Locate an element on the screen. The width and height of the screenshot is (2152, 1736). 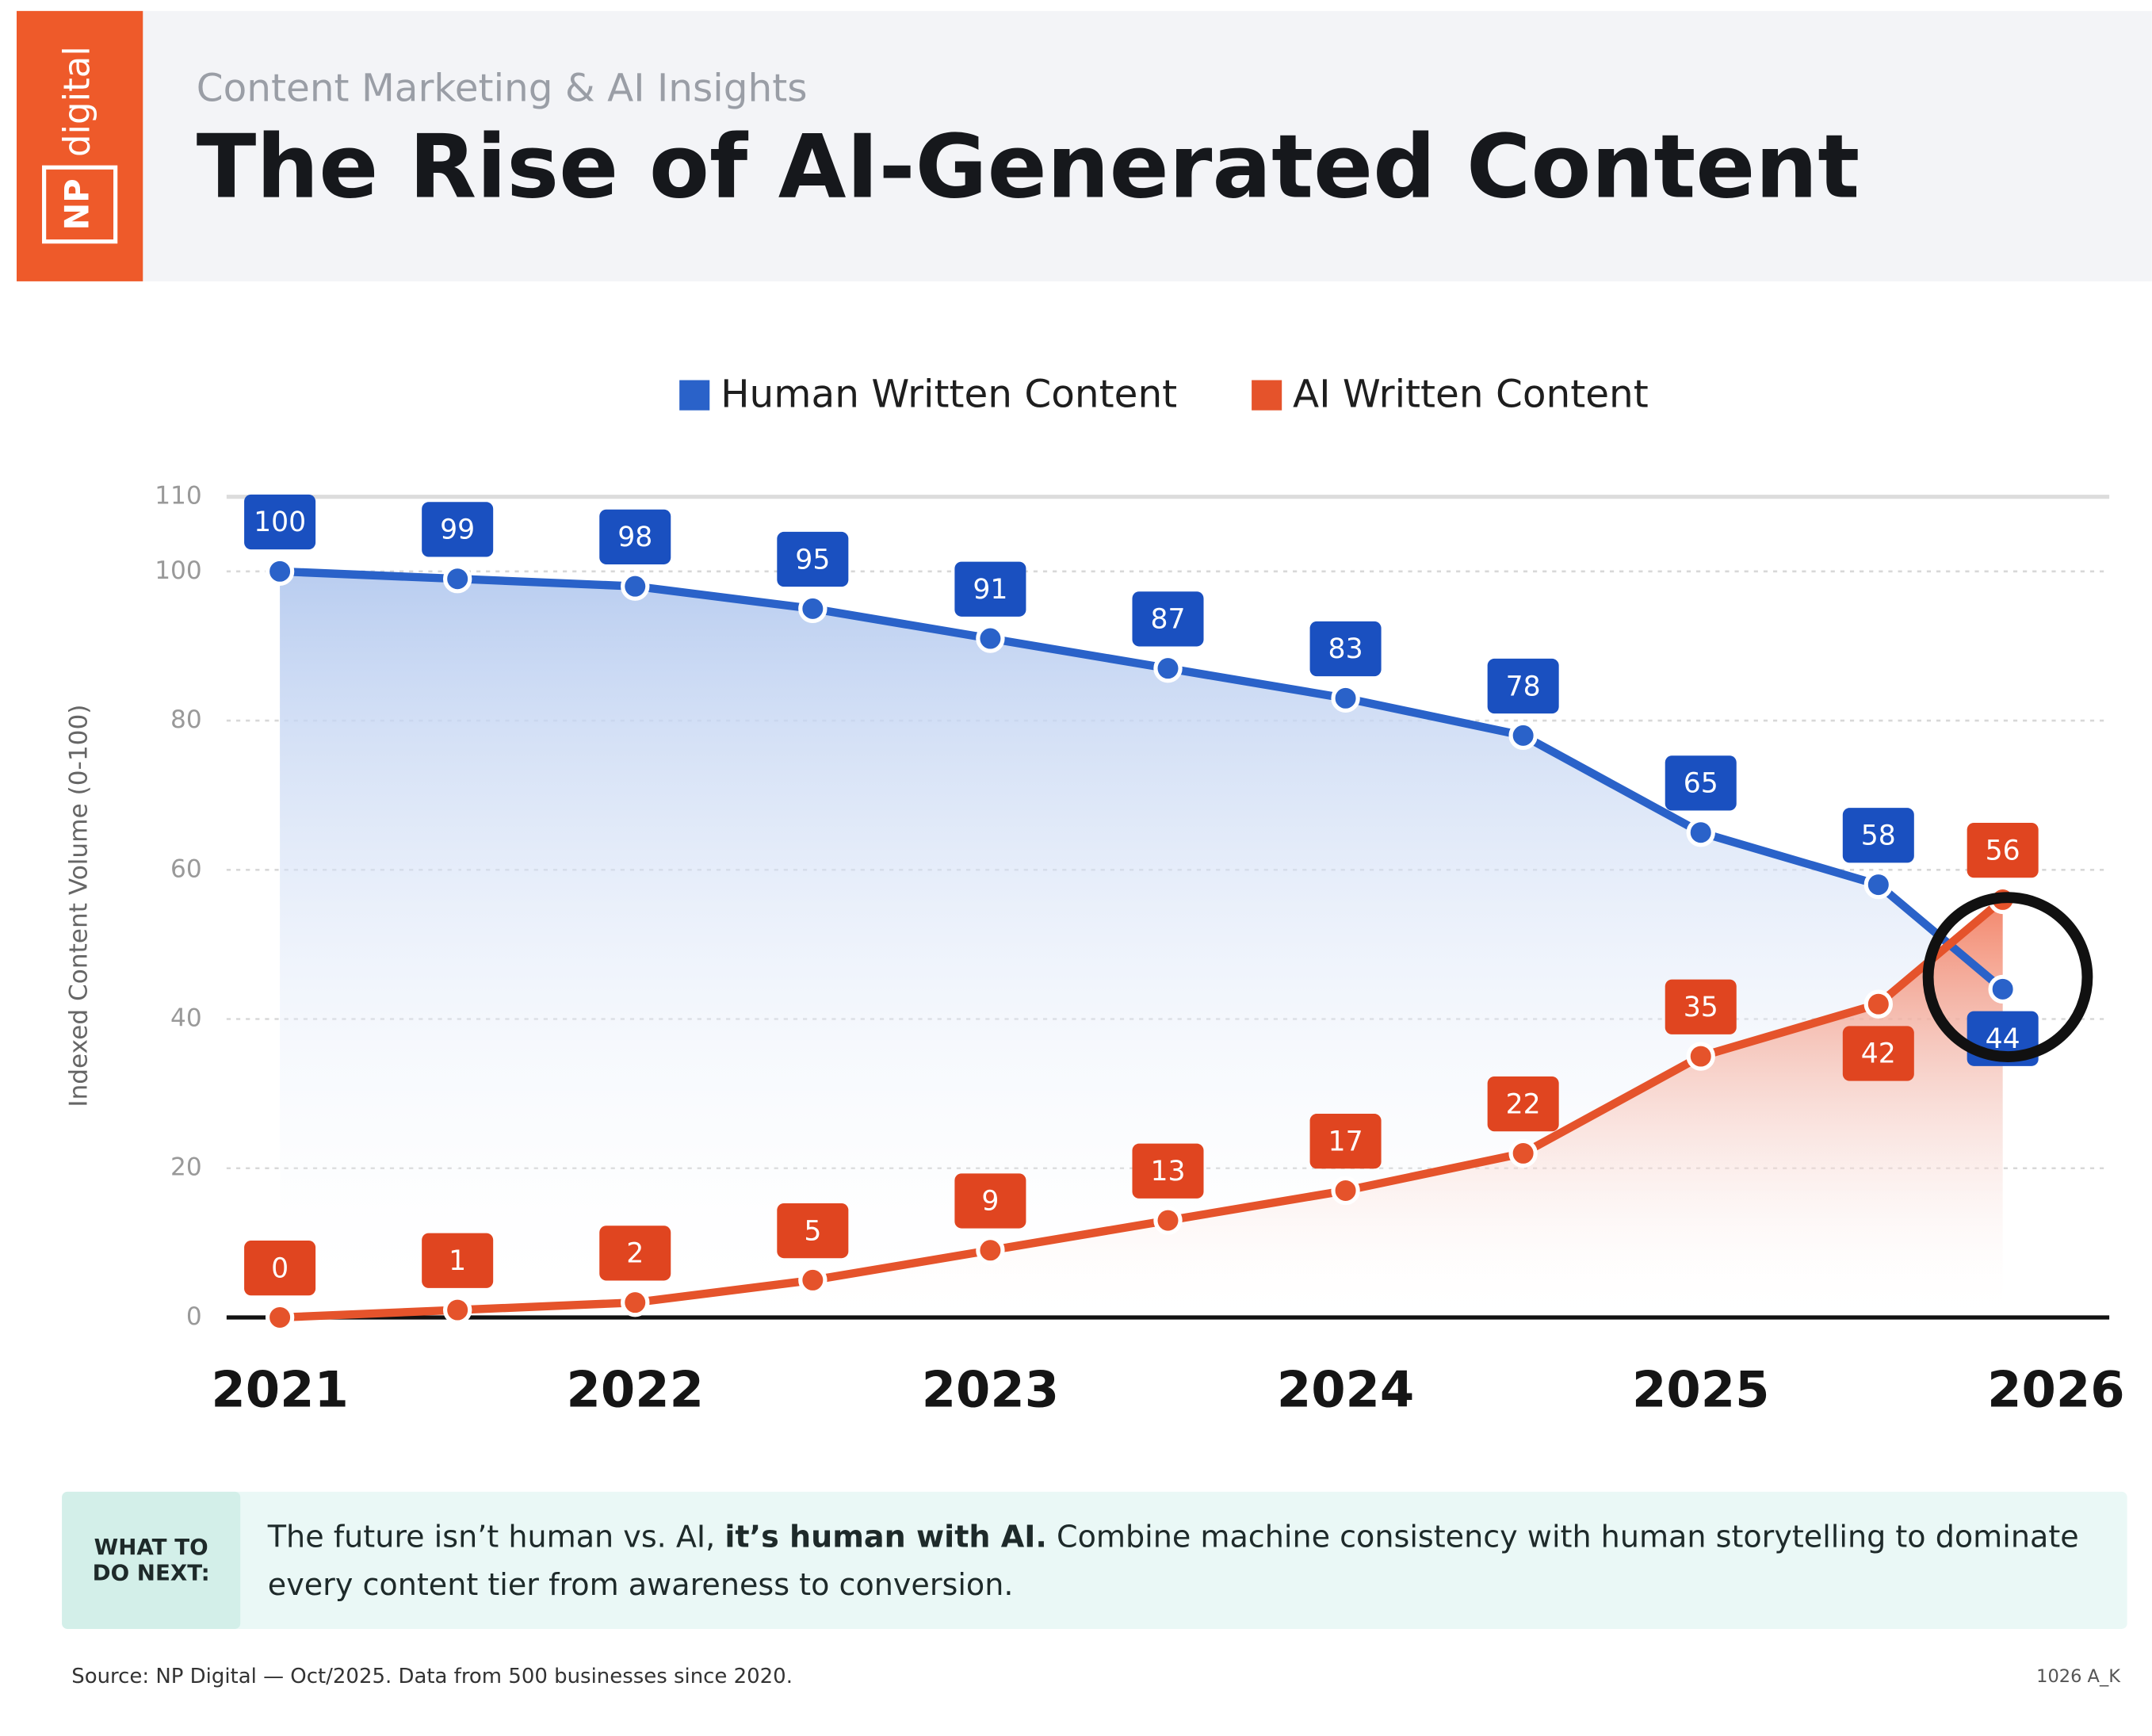
value-label: 13 is located at coordinates (1167, 1171).